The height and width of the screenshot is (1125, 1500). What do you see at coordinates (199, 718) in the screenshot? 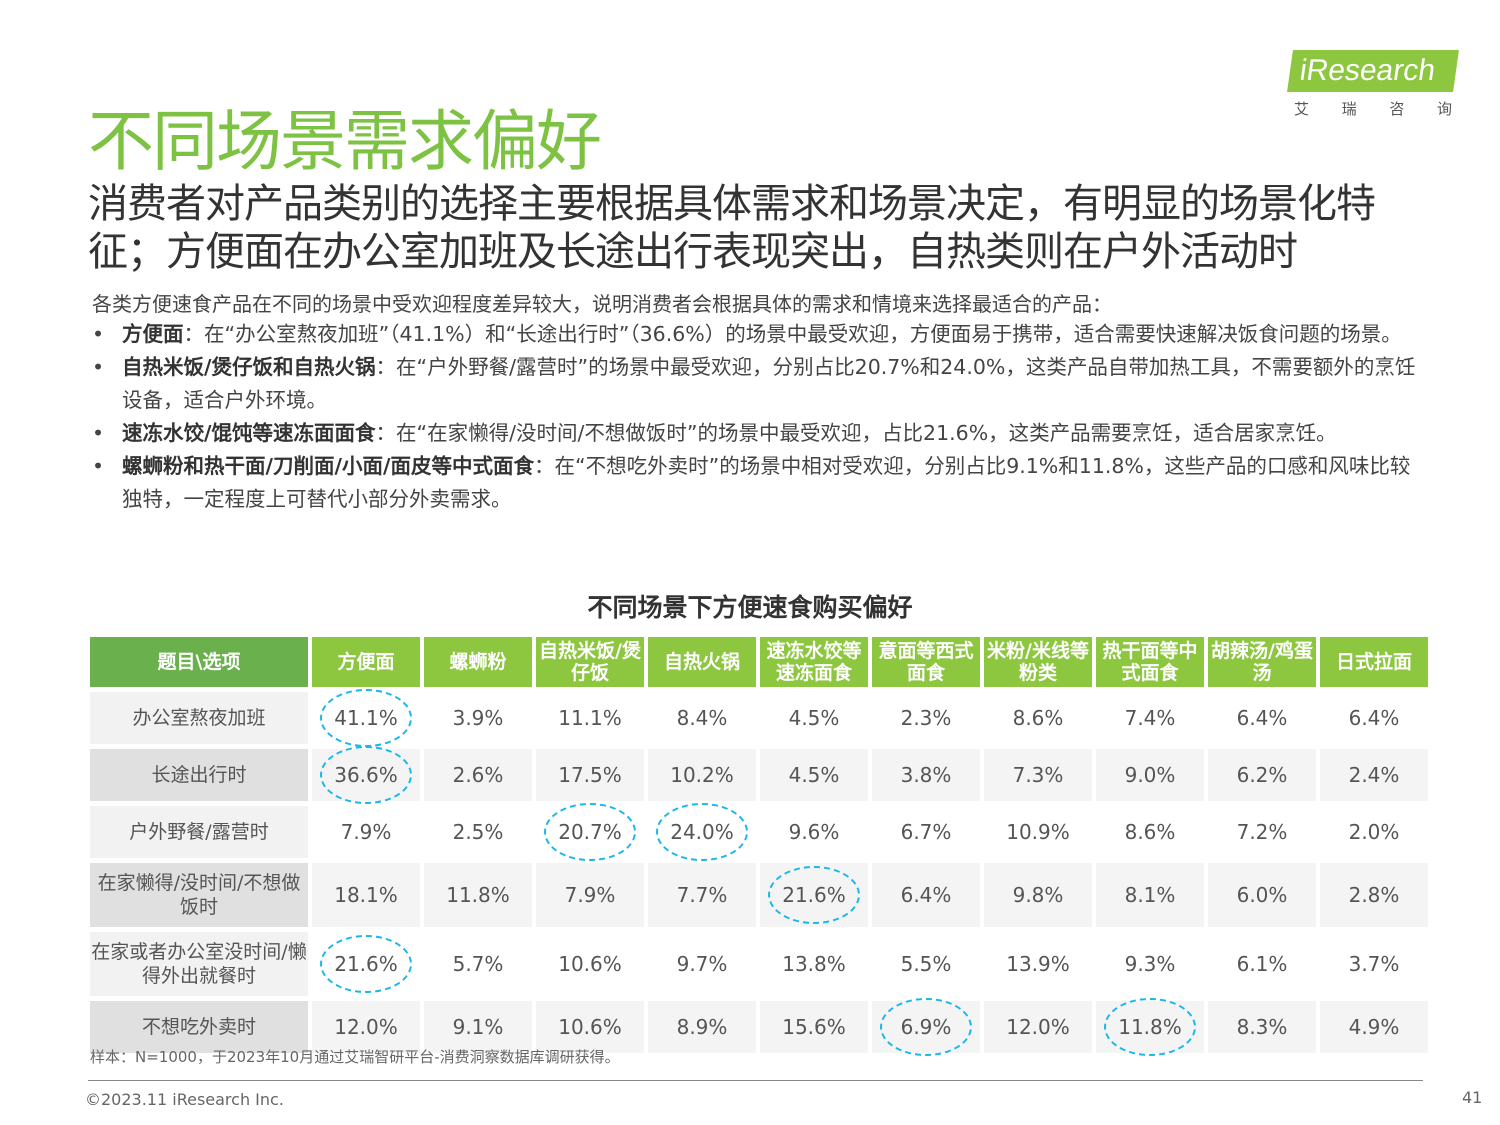
I see `row-label: 办公室熬夜加班` at bounding box center [199, 718].